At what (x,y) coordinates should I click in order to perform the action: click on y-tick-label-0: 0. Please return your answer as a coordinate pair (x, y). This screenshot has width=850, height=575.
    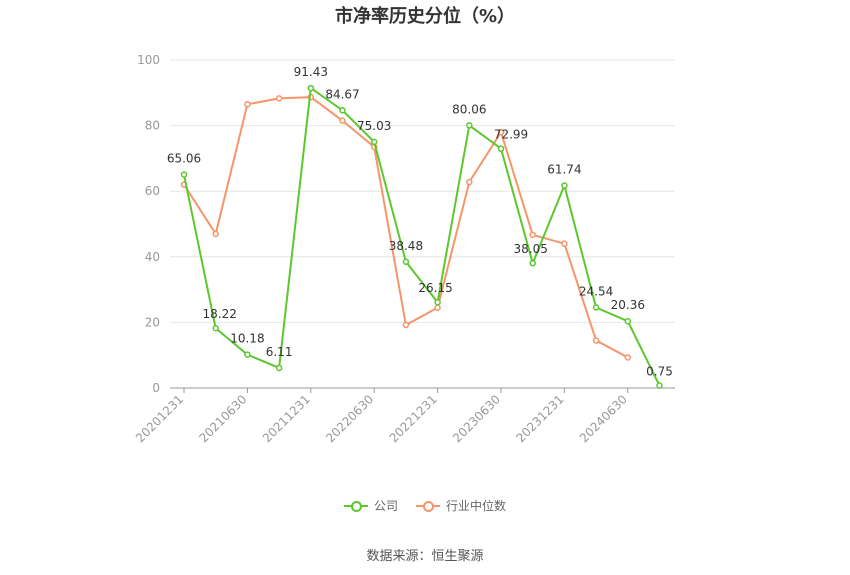
    Looking at the image, I should click on (156, 388).